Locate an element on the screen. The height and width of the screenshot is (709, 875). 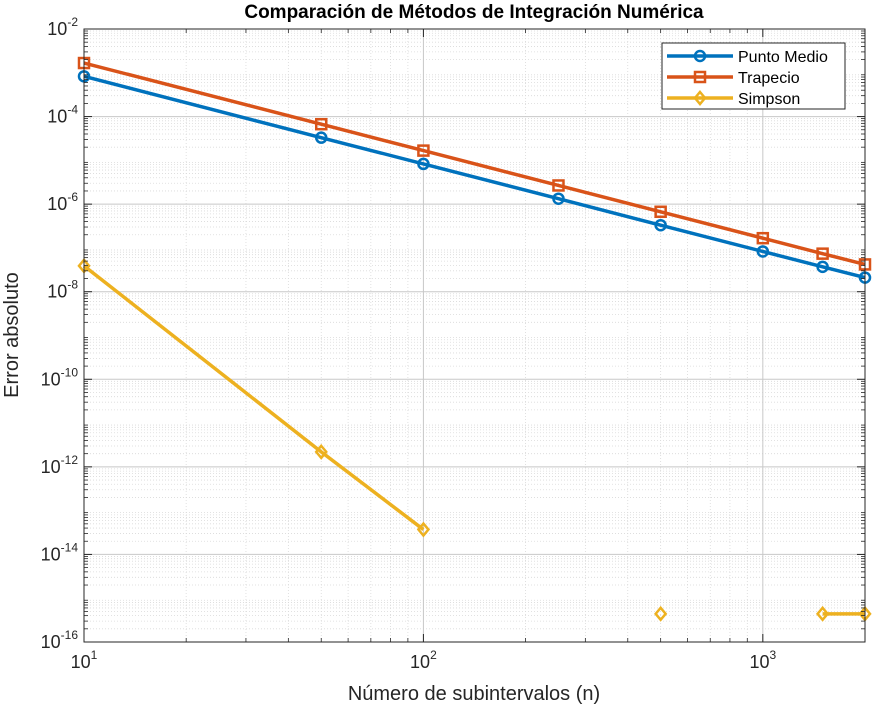
legend-item-simpson: Simpson is located at coordinates (733, 99).